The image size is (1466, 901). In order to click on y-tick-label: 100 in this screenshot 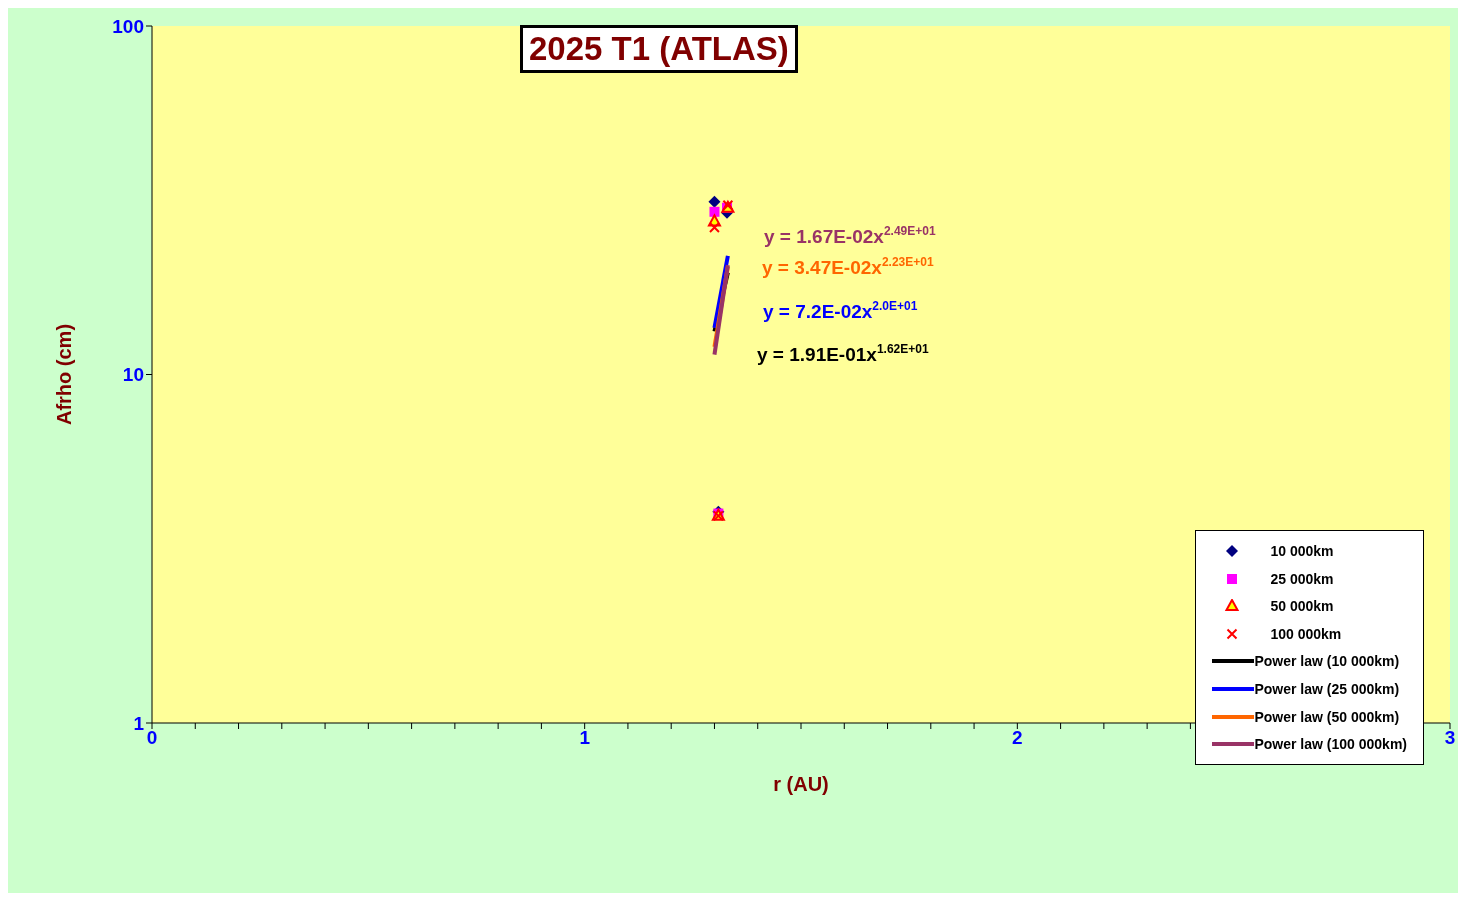, I will do `click(128, 26)`.